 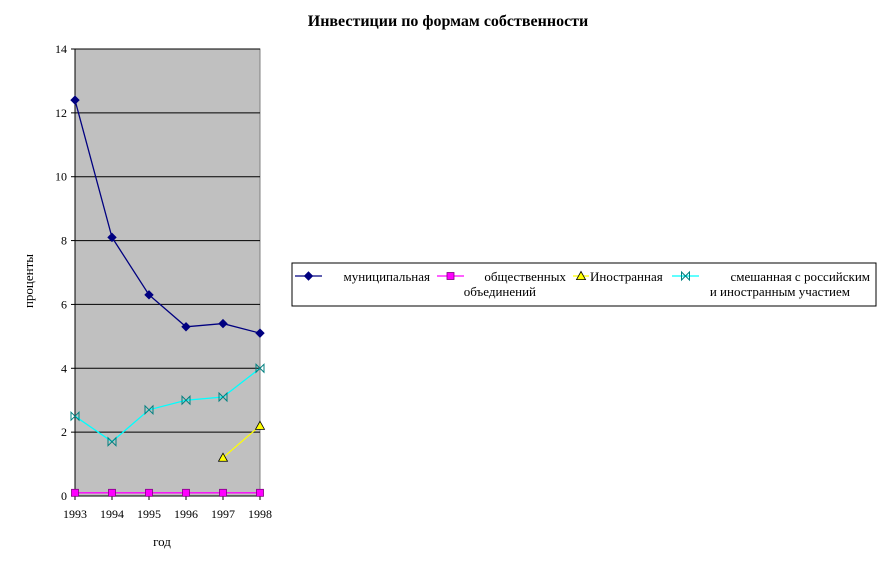 I want to click on legend-box, so click(x=584, y=284).